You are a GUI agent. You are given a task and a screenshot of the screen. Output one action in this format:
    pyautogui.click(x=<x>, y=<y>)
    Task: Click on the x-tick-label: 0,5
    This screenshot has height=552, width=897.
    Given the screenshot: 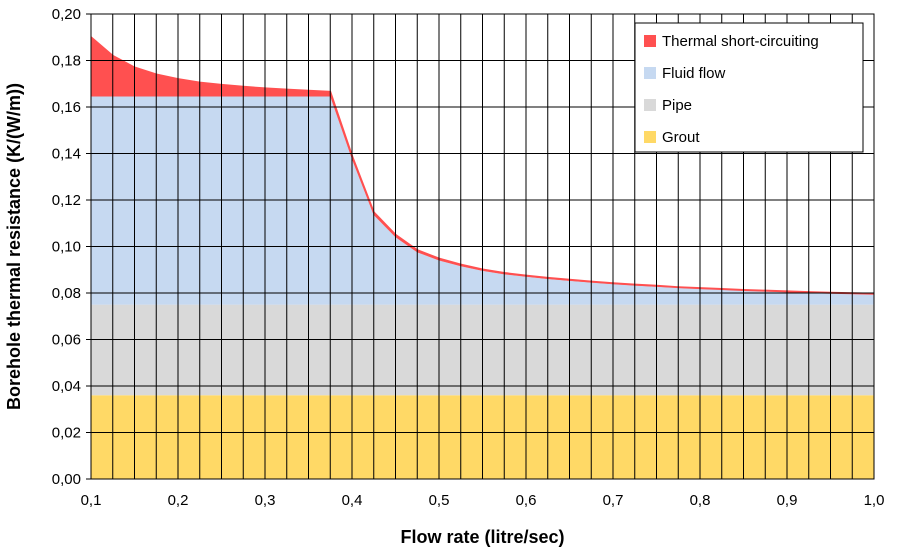 What is the action you would take?
    pyautogui.click(x=439, y=500)
    